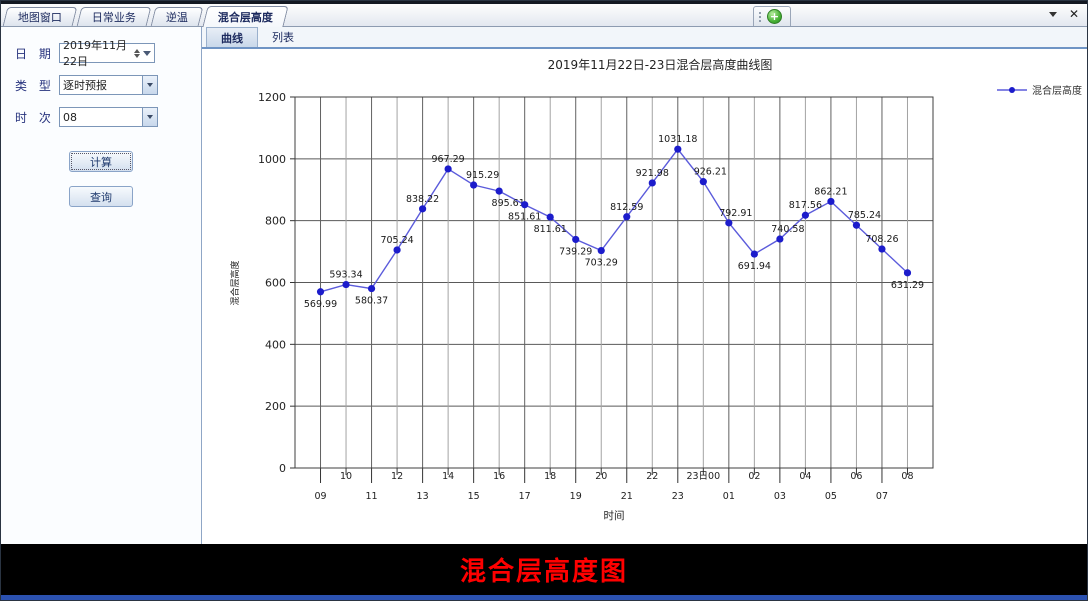 Image resolution: width=1088 pixels, height=601 pixels. I want to click on date-row: 日 期 2019年11月22日, so click(108, 53).